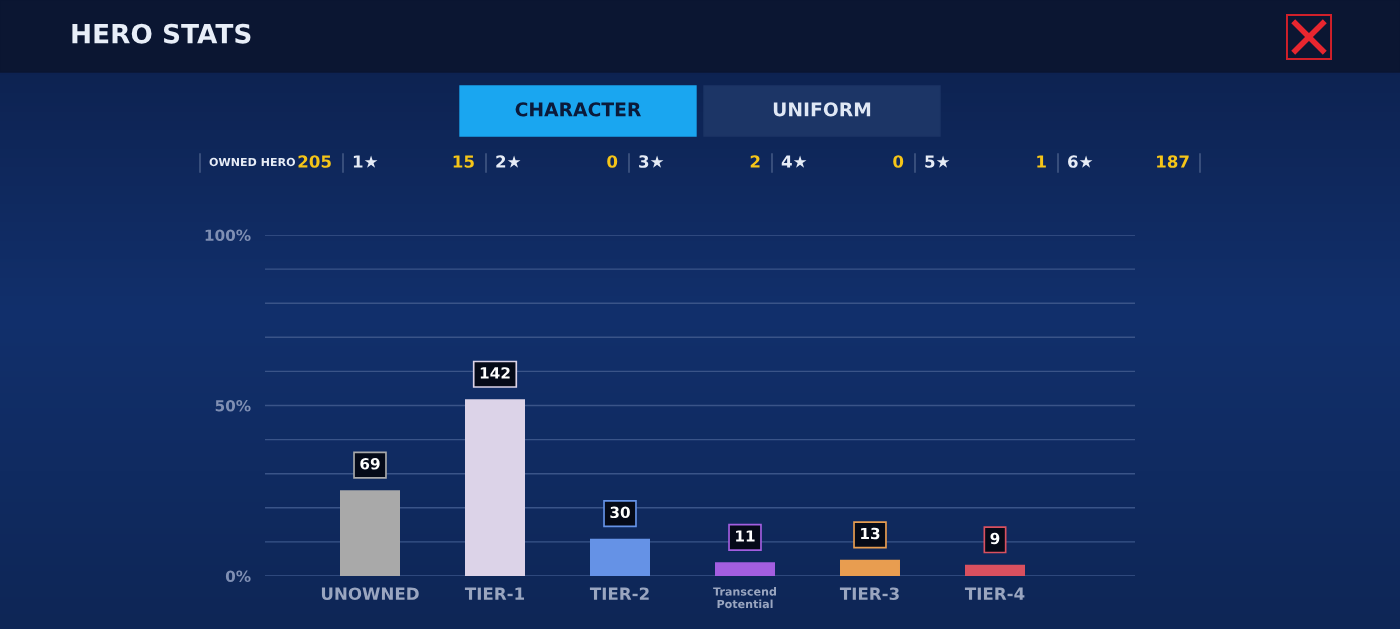 The image size is (1400, 629). What do you see at coordinates (228, 235) in the screenshot?
I see `y2-tick-label: 100%` at bounding box center [228, 235].